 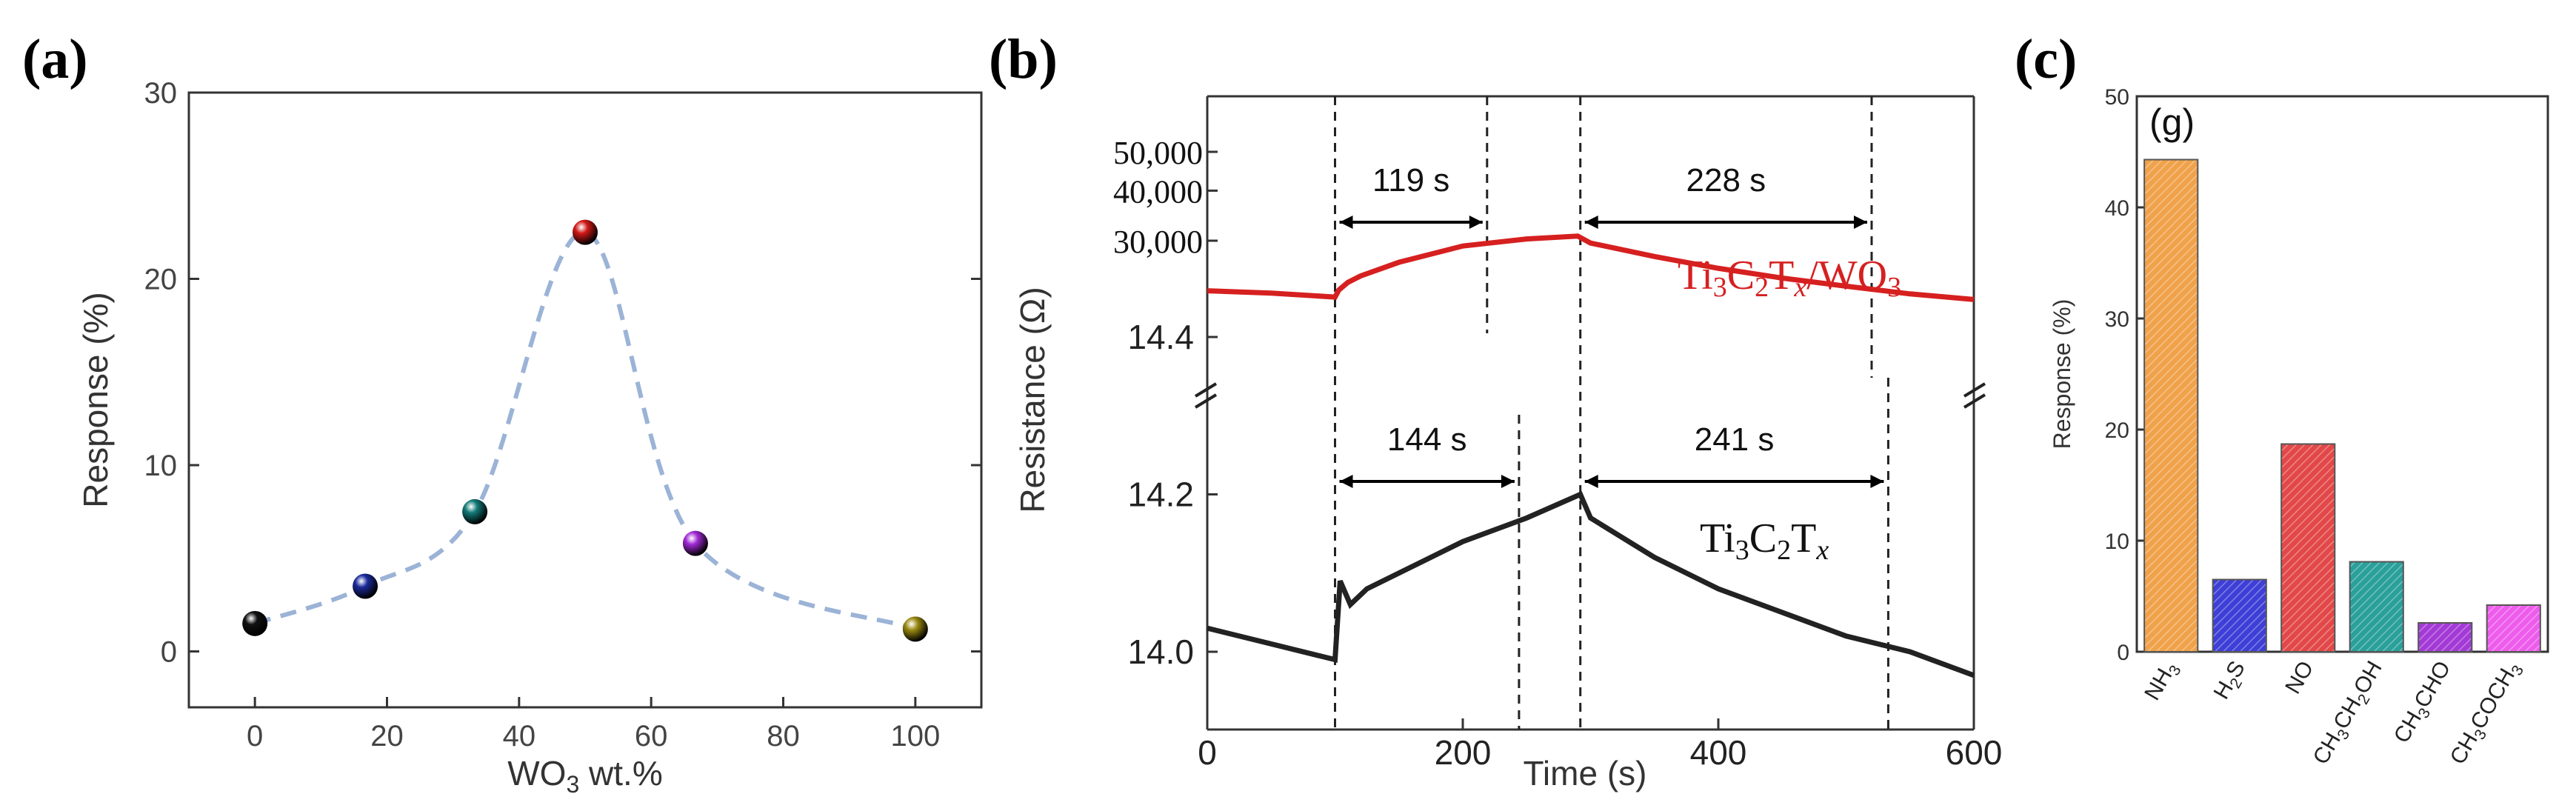 What do you see at coordinates (1463, 752) in the screenshot?
I see `panel-b-xtick-label: 200` at bounding box center [1463, 752].